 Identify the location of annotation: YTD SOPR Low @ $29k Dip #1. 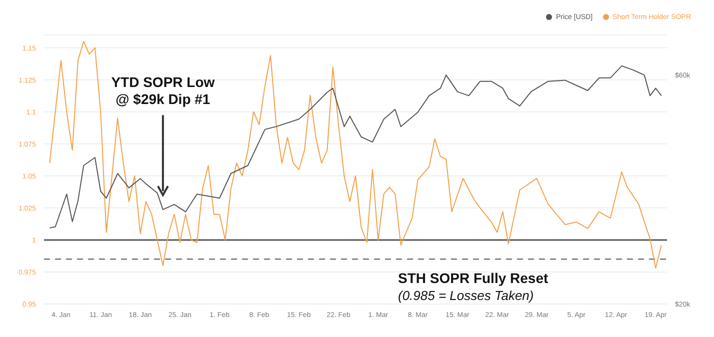
(163, 91).